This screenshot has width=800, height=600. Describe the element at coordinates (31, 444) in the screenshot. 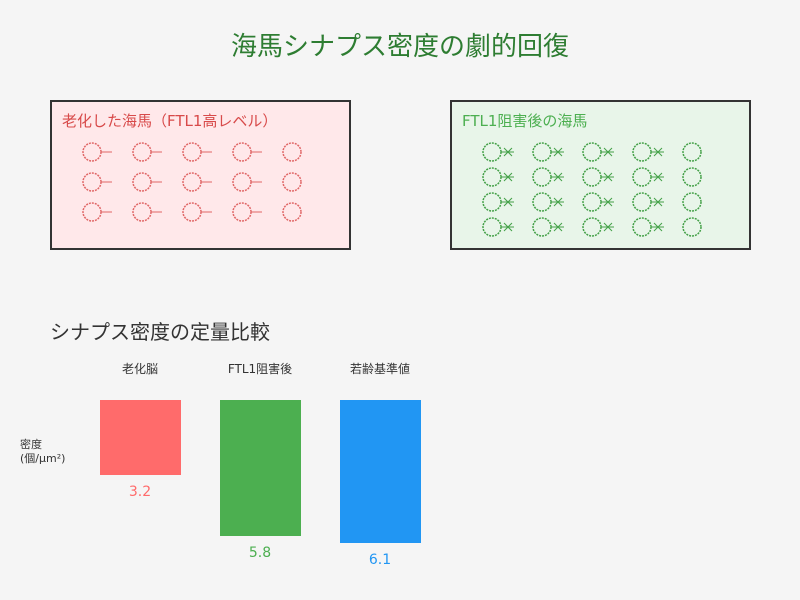

I see `y-axis-label-line1: 密度` at that location.